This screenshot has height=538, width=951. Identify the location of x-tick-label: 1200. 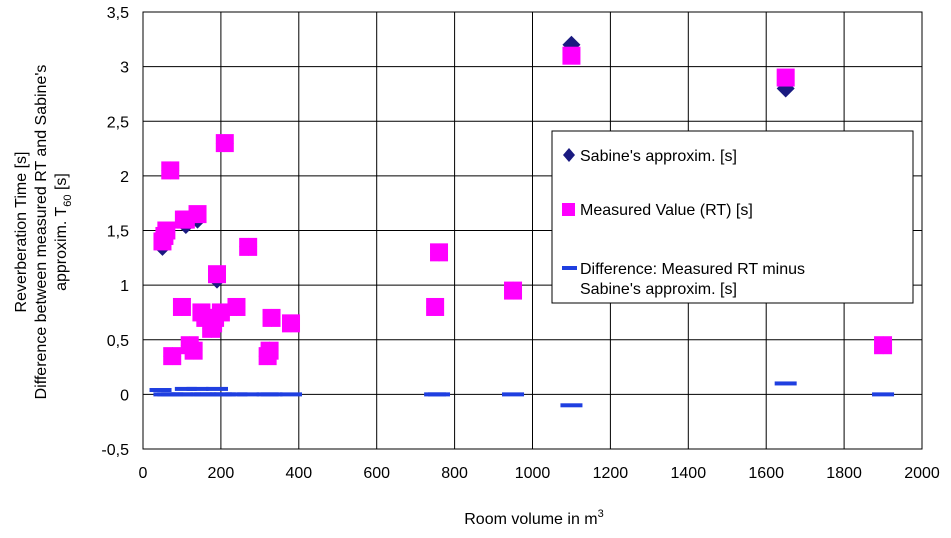
(611, 473).